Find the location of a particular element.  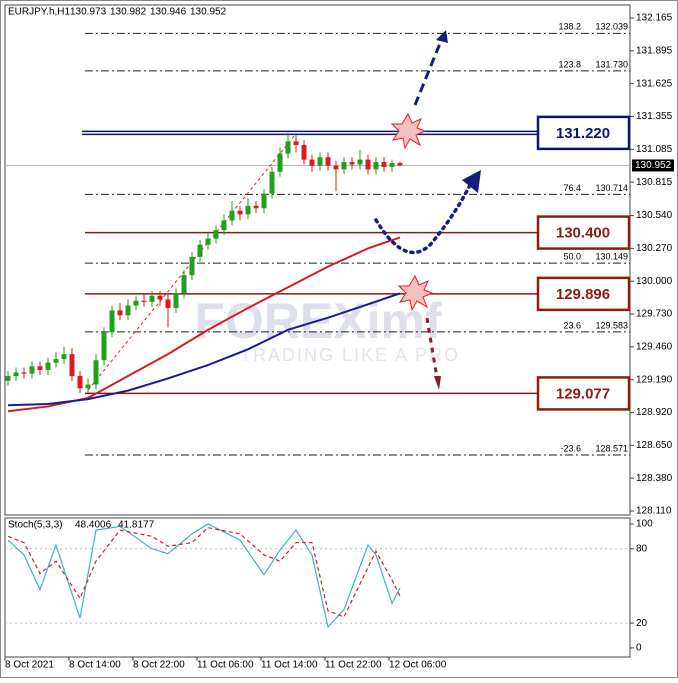

fib-price: 132.039 is located at coordinates (611, 27).